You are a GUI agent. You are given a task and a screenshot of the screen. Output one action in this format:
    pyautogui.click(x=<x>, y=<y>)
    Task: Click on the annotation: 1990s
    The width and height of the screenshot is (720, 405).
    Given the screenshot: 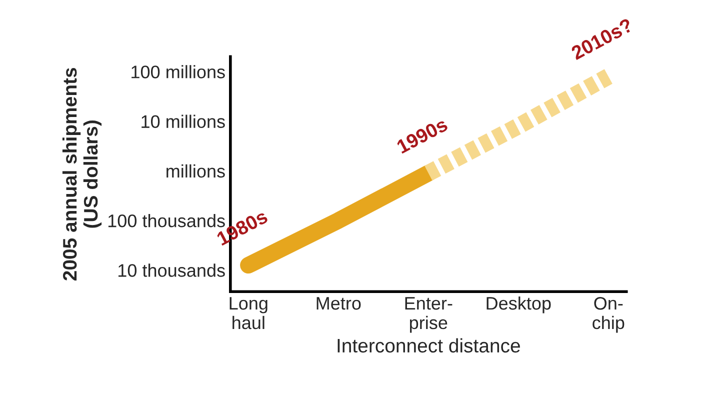 What is the action you would take?
    pyautogui.click(x=422, y=135)
    